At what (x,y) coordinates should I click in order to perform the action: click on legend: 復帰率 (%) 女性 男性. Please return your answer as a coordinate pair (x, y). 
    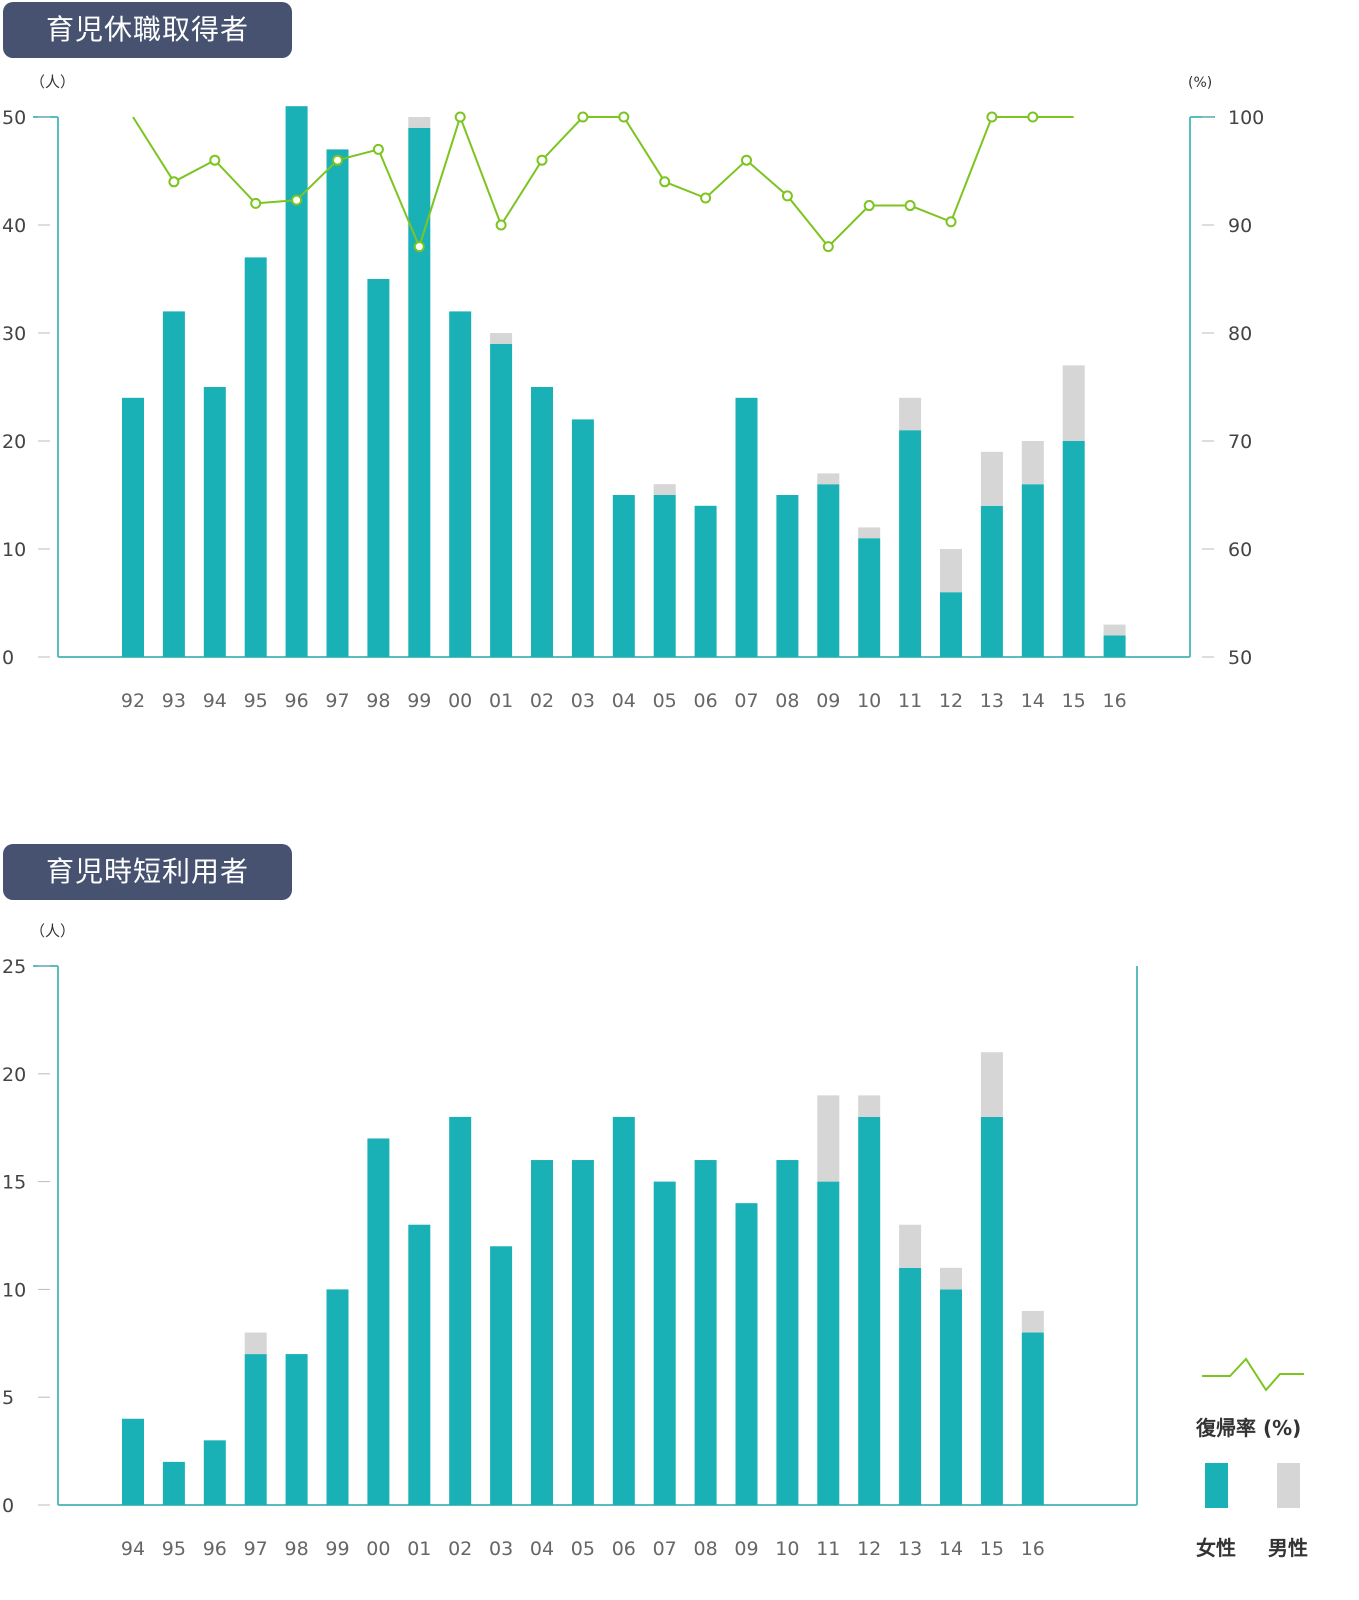
    Looking at the image, I should click on (1255, 1455).